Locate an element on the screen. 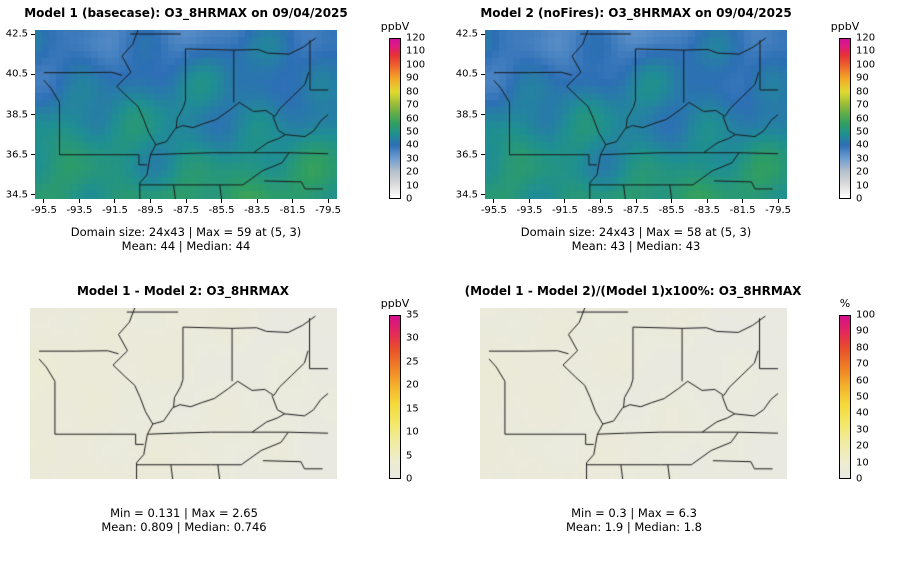  stats-line1: Min = 0.3 | Max = 6.3 is located at coordinates (634, 513).